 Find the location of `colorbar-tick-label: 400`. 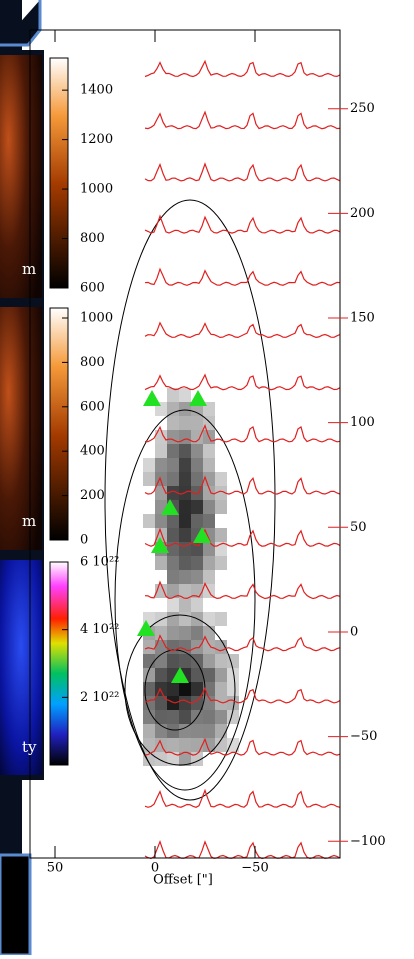

colorbar-tick-label: 400 is located at coordinates (92, 451).